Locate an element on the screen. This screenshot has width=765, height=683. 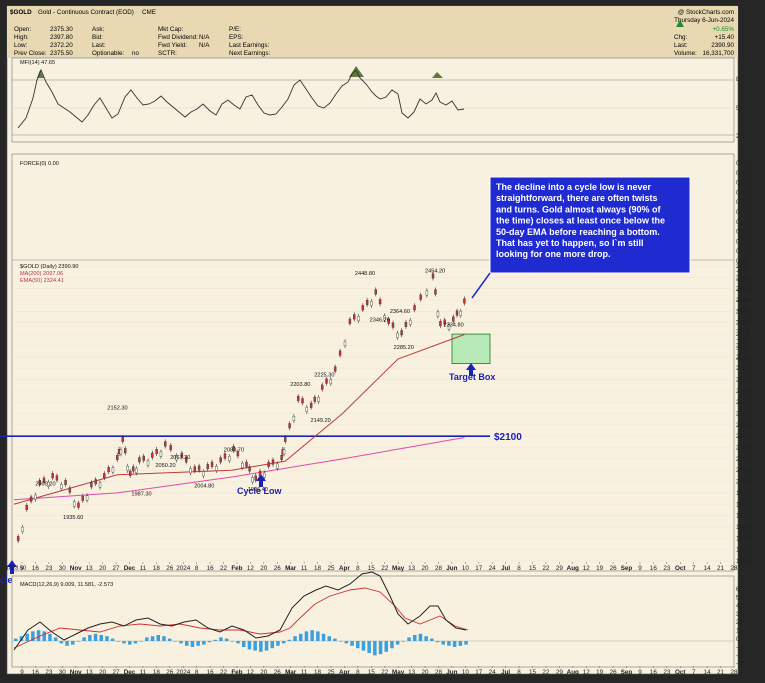
price-annotation: 1987.30 is located at coordinates (141, 494).